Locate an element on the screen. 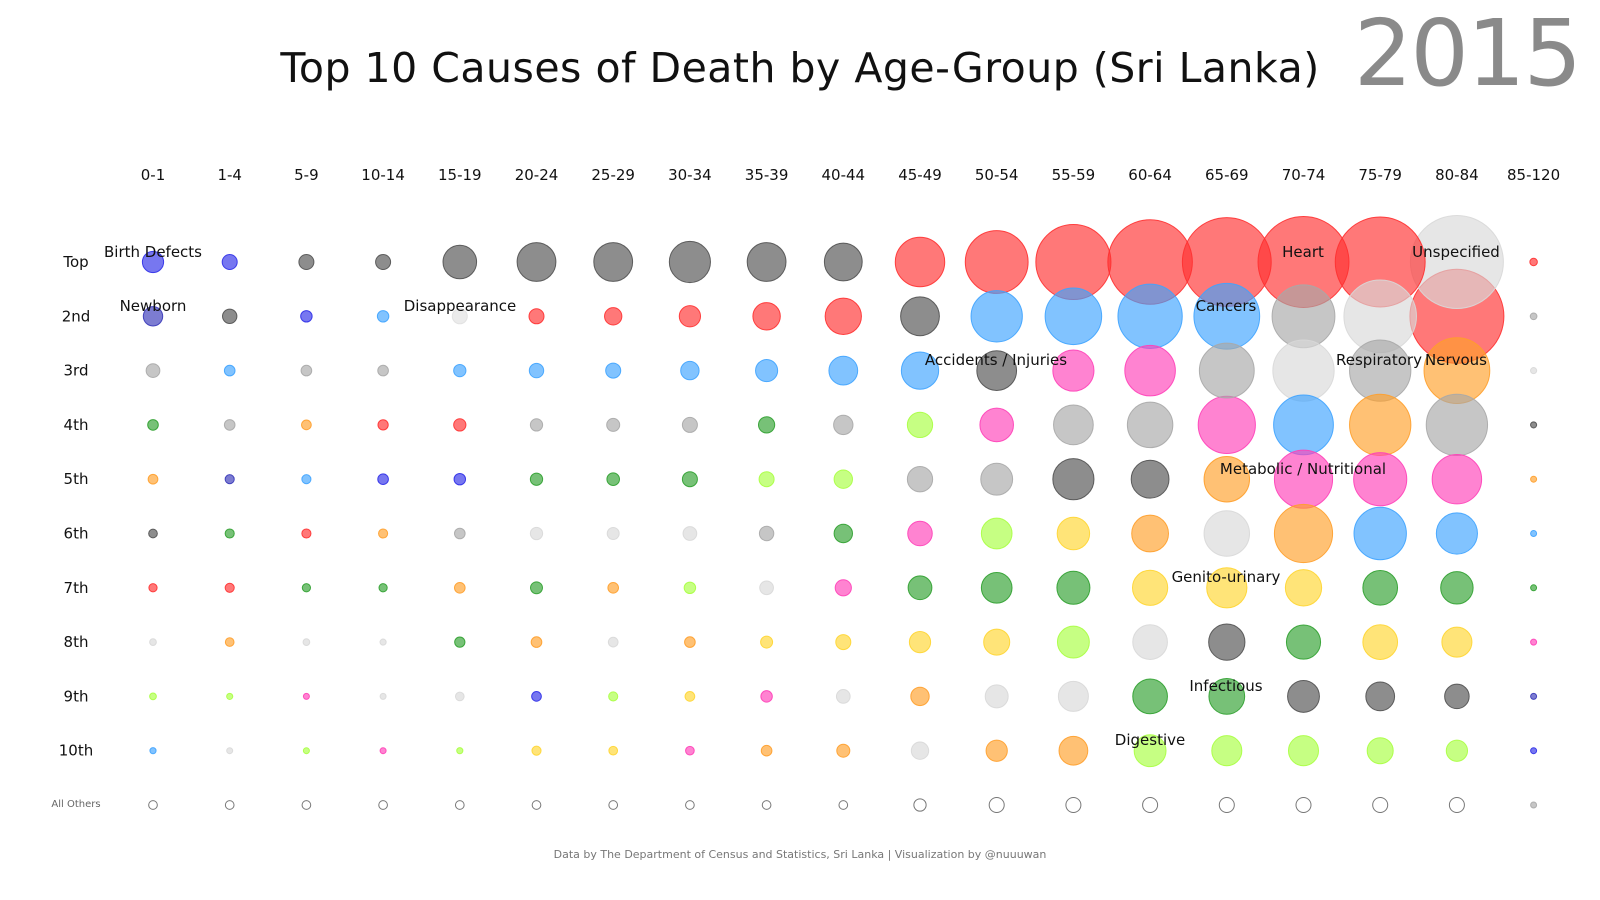 The image size is (1600, 900). bubble-60-64-3rd is located at coordinates (1150, 370).